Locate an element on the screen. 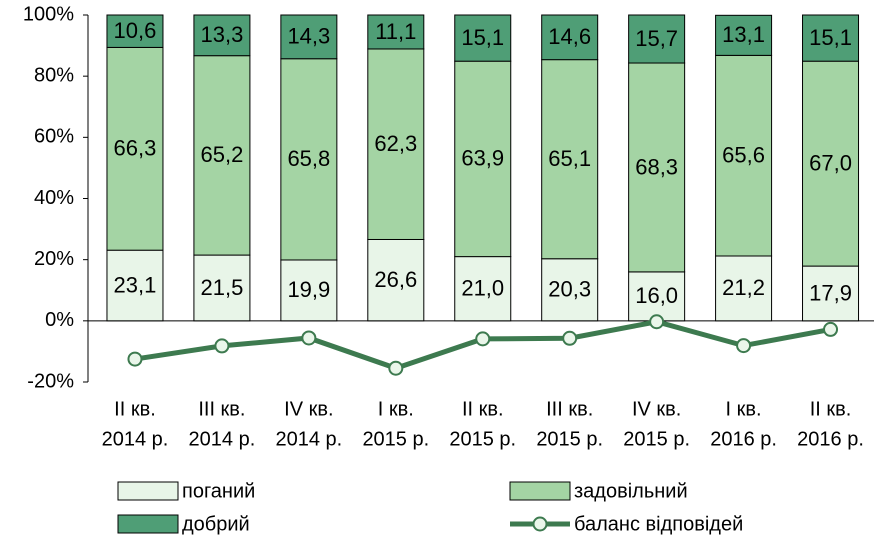 The height and width of the screenshot is (544, 875). value-label: 15,7 is located at coordinates (656, 38).